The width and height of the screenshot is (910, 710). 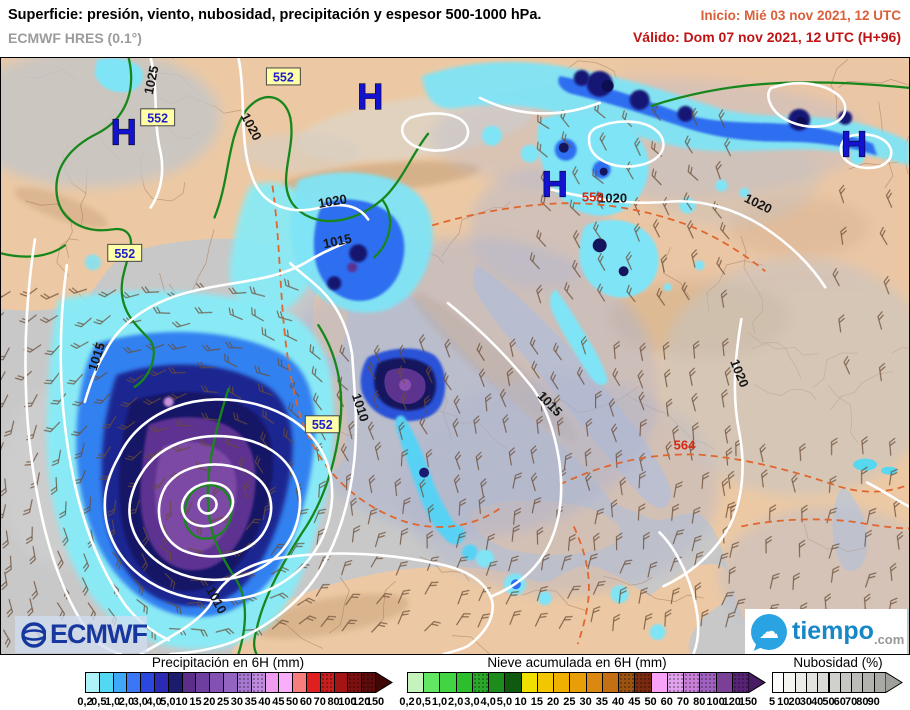 What do you see at coordinates (250, 702) in the screenshot?
I see `legend-tick: 35` at bounding box center [250, 702].